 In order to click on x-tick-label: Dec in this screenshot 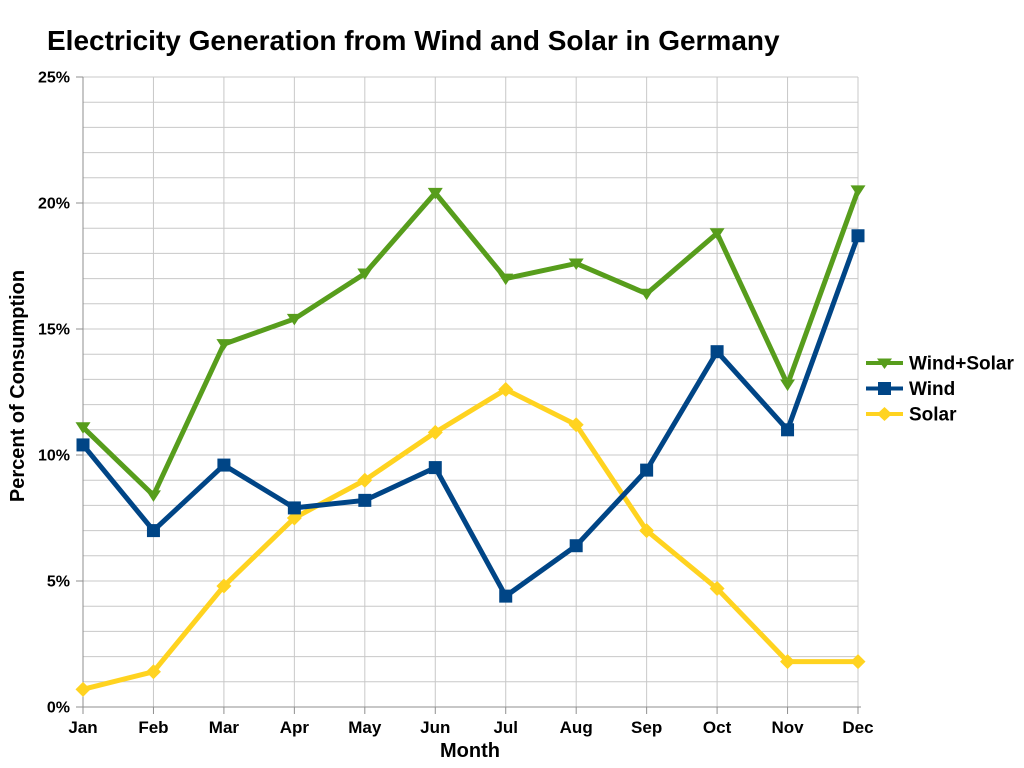, I will do `click(857, 727)`.